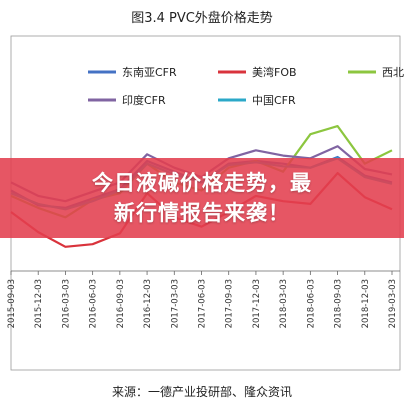 The width and height of the screenshot is (404, 404). What do you see at coordinates (202, 18) in the screenshot?
I see `figure-title: 图3.4 PVC外盘价格走势` at bounding box center [202, 18].